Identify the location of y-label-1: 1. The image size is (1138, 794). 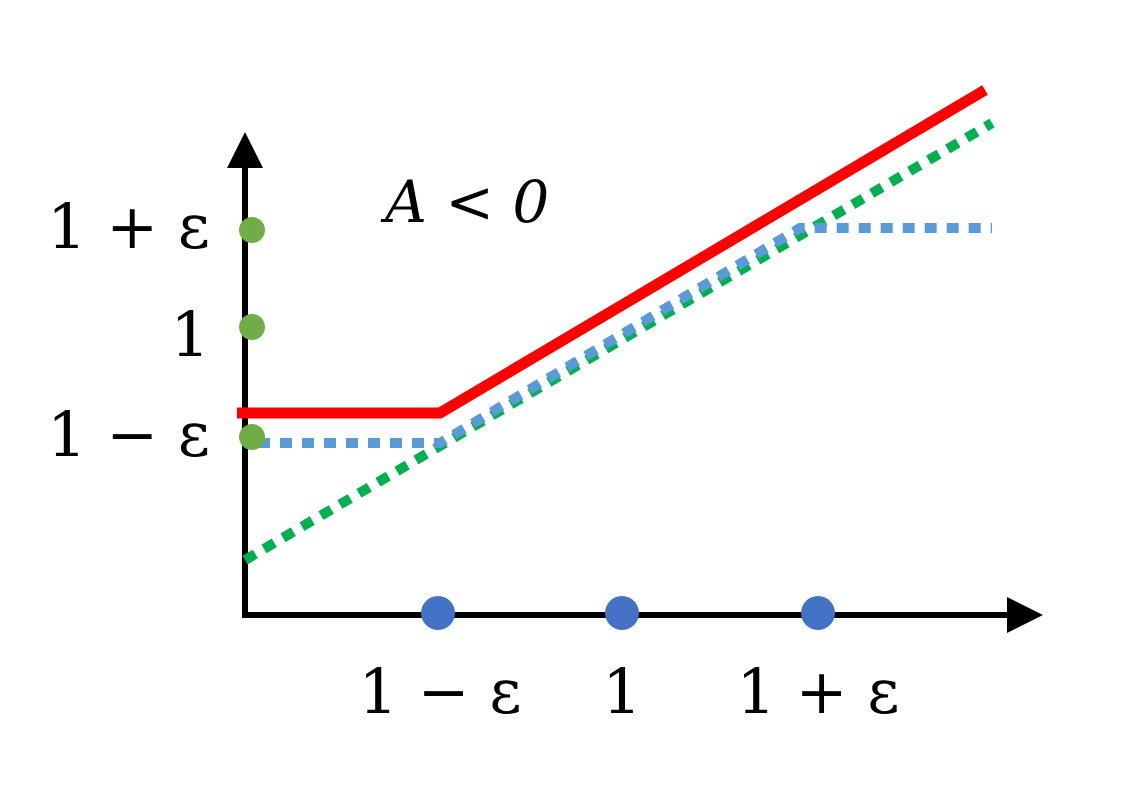
(190, 334).